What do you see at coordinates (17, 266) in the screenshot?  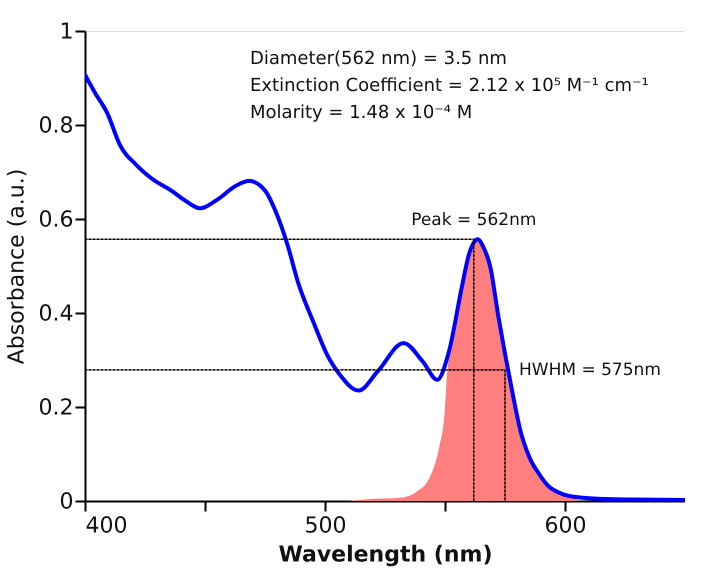 I see `y-axis-title: Absorbance (a.u.)` at bounding box center [17, 266].